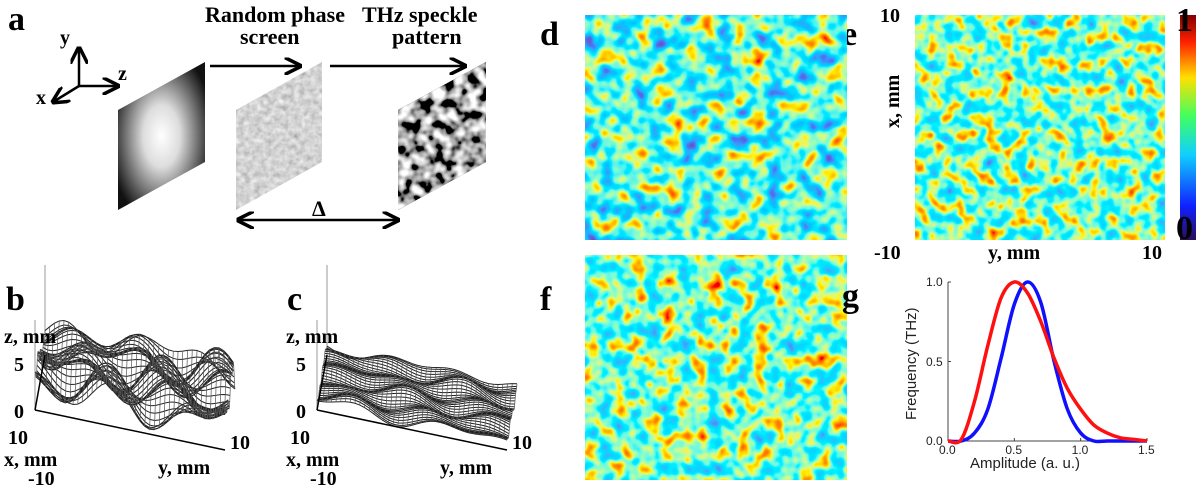 Image resolution: width=1200 pixels, height=490 pixels. I want to click on y-tick-label: 0.0, so click(934, 441).